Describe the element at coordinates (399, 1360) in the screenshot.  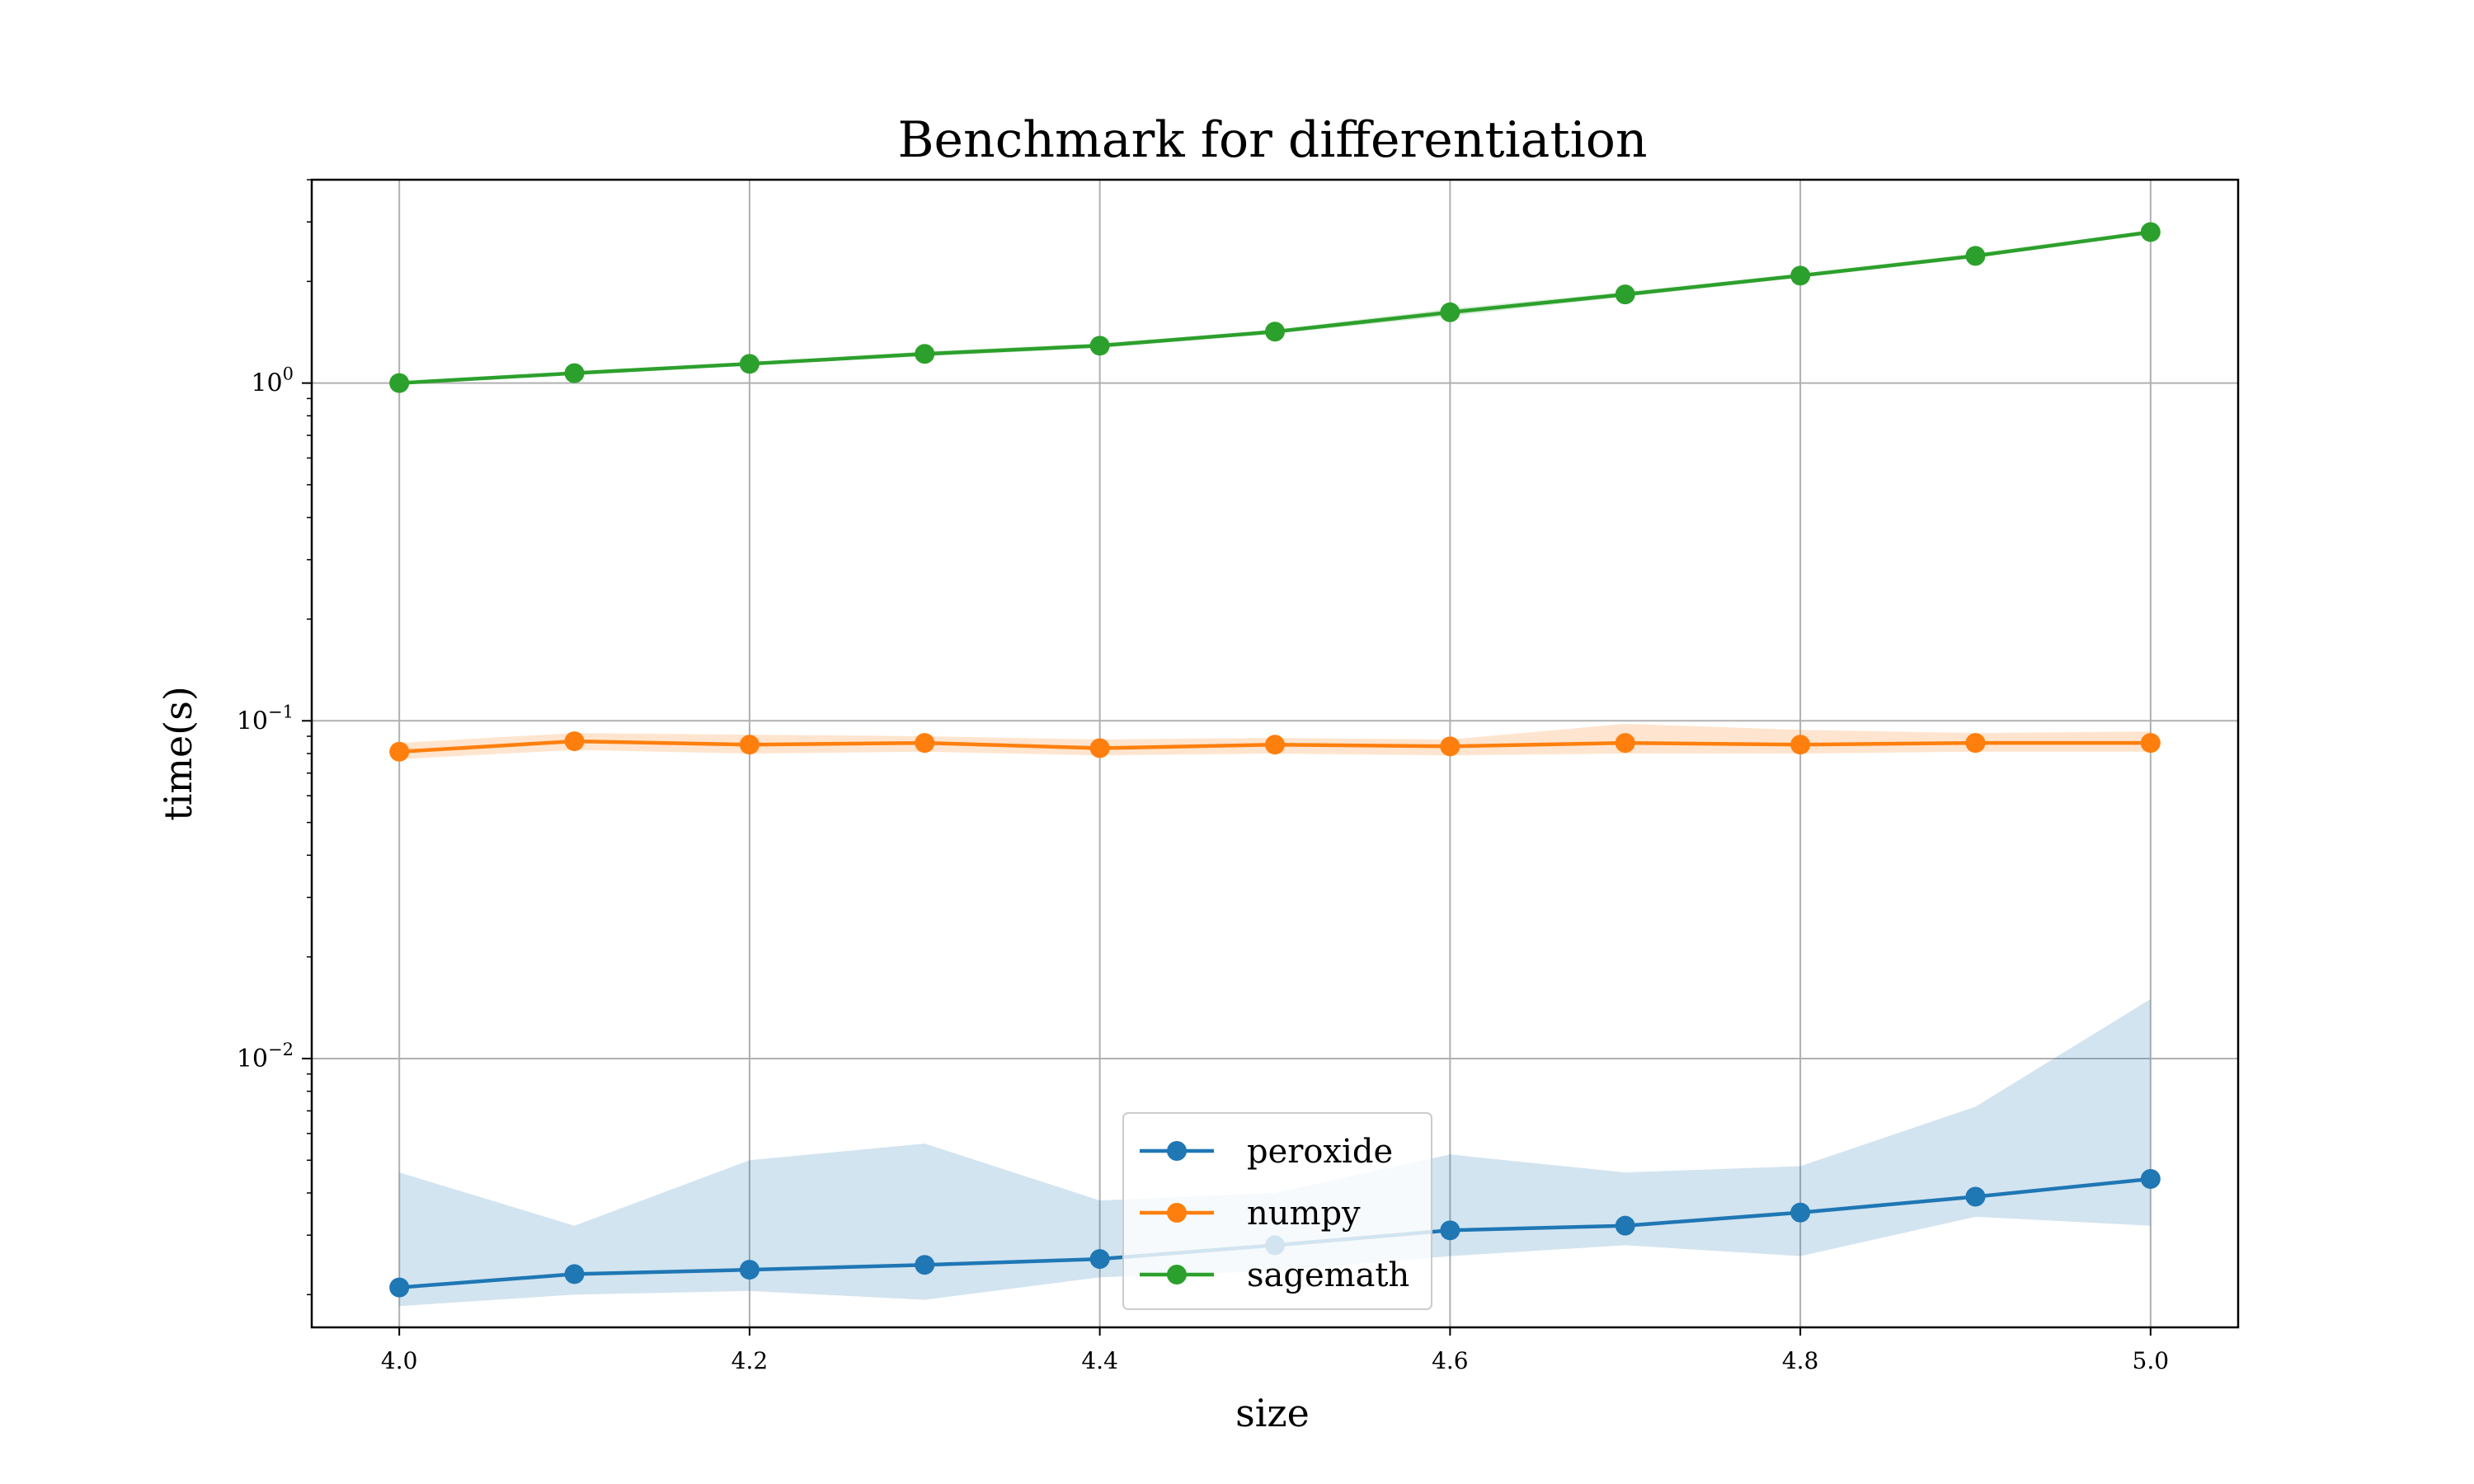
I see `x-tick-label: 4.0` at that location.